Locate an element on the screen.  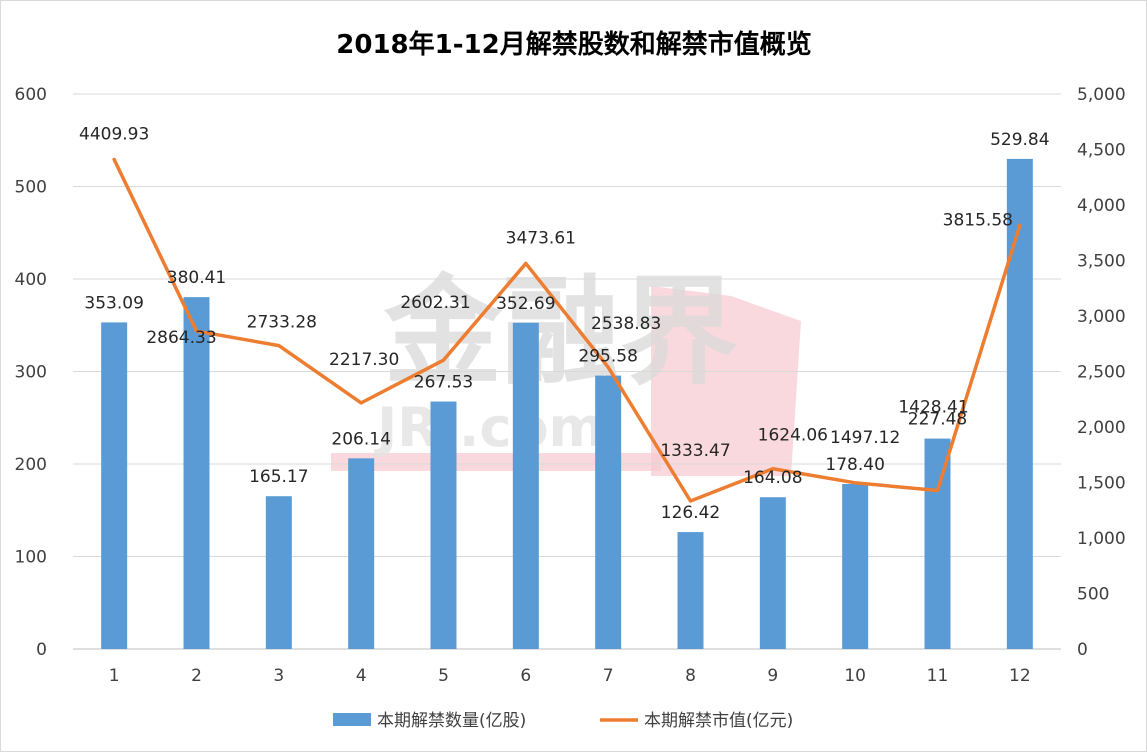
bar-value-label: 206.14 is located at coordinates (360, 439).